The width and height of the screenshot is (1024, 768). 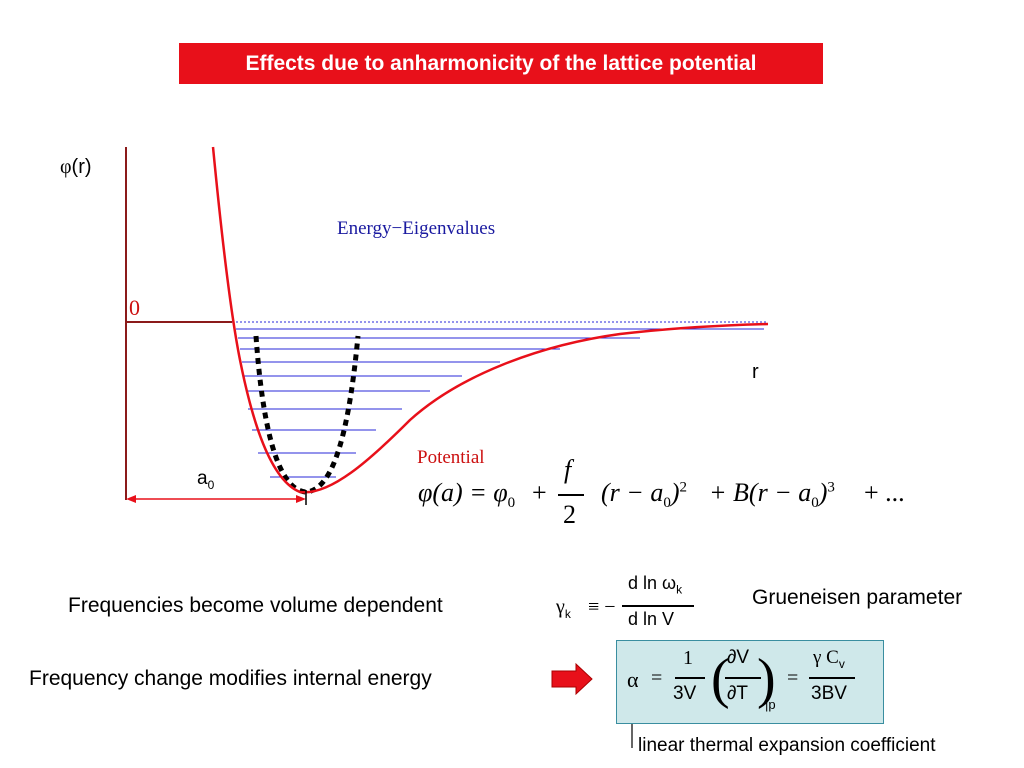 What do you see at coordinates (602, 607) in the screenshot?
I see `gamma-equiv: ≡ −` at bounding box center [602, 607].